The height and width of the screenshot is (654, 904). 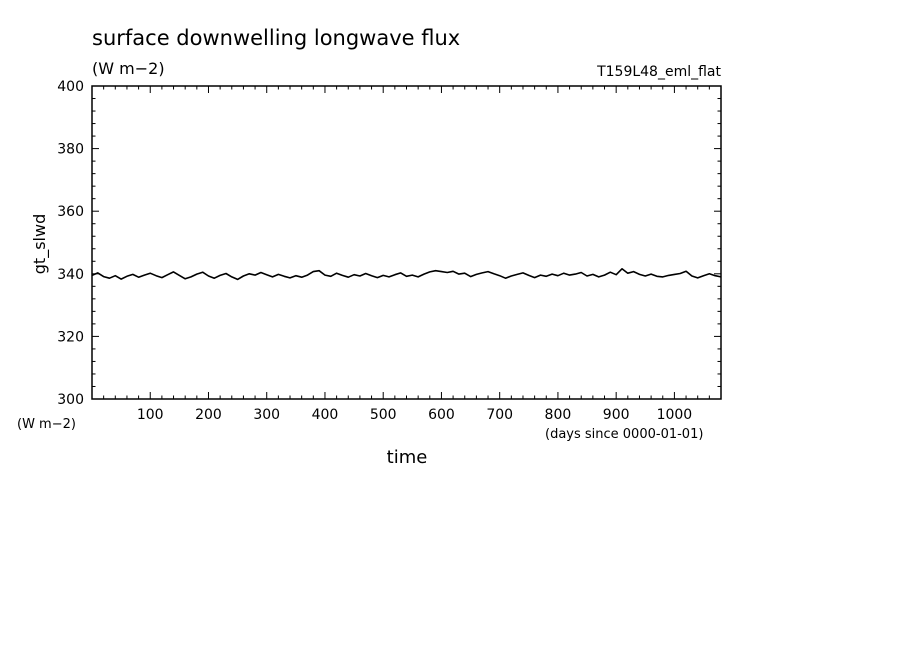 What do you see at coordinates (414, 415) in the screenshot?
I see `x-tick-labels: 100 200 300 400 500 600 700 800 900 1000` at bounding box center [414, 415].